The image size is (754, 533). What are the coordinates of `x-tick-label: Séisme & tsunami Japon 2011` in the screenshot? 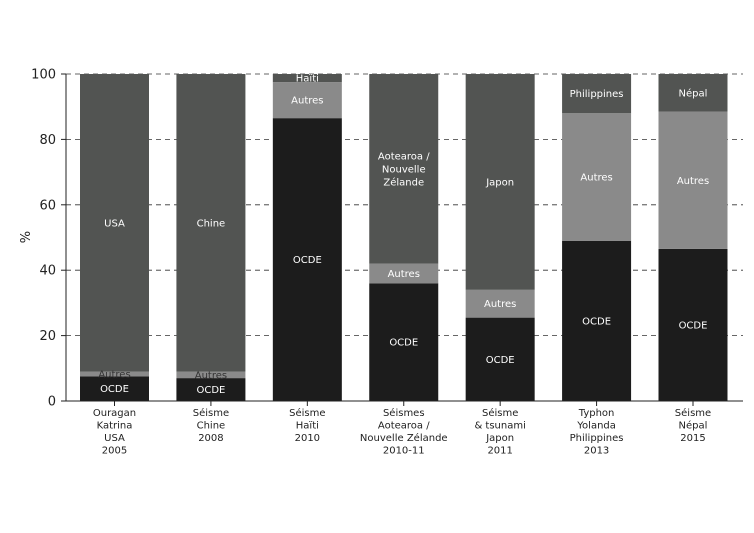 It's located at (499, 432).